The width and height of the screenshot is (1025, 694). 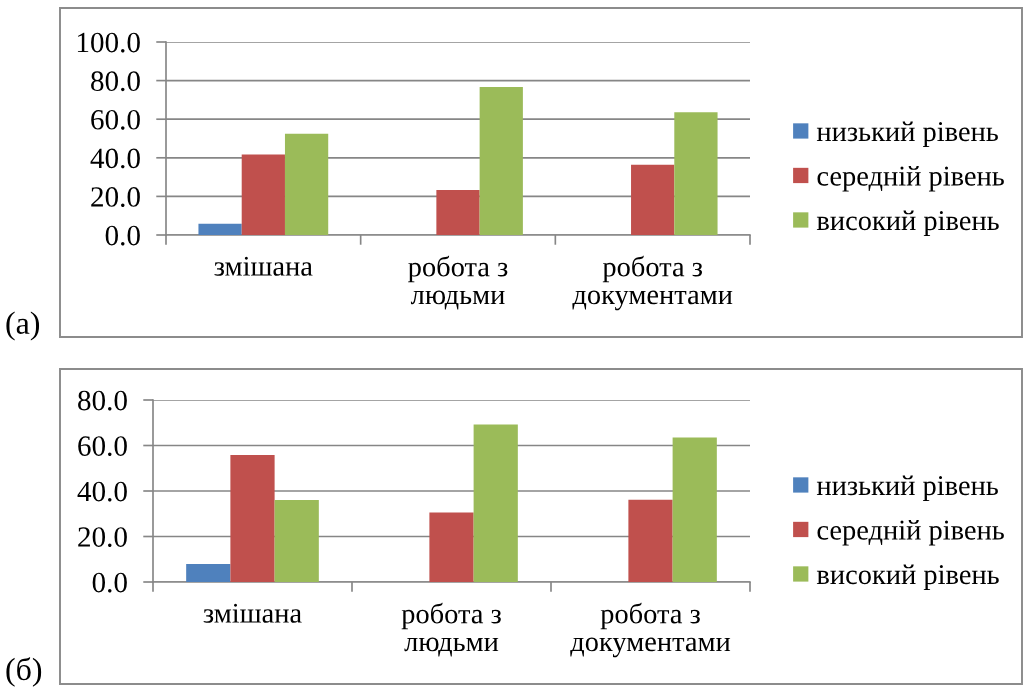 I want to click on text: (а), so click(x=23, y=326).